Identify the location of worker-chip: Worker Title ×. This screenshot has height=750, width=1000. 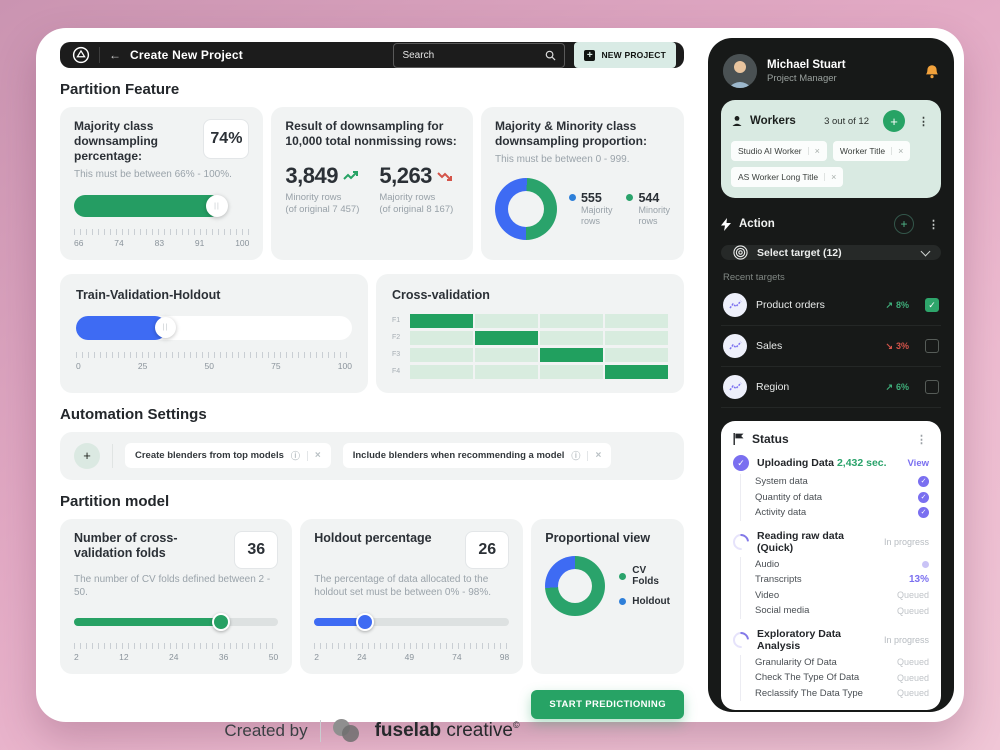
(871, 151).